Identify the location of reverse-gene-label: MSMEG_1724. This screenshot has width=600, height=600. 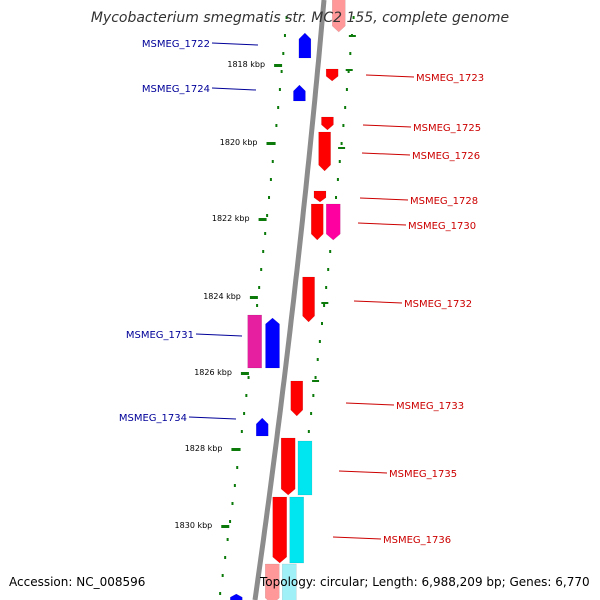
(176, 89).